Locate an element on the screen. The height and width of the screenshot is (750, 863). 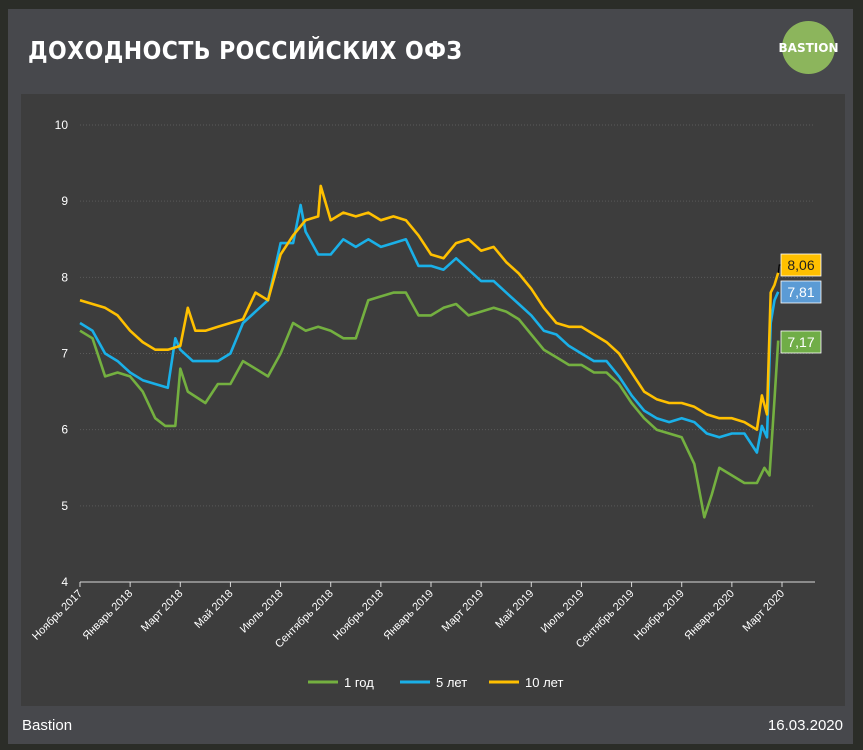
y-tick-label: 5 is located at coordinates (64, 506).